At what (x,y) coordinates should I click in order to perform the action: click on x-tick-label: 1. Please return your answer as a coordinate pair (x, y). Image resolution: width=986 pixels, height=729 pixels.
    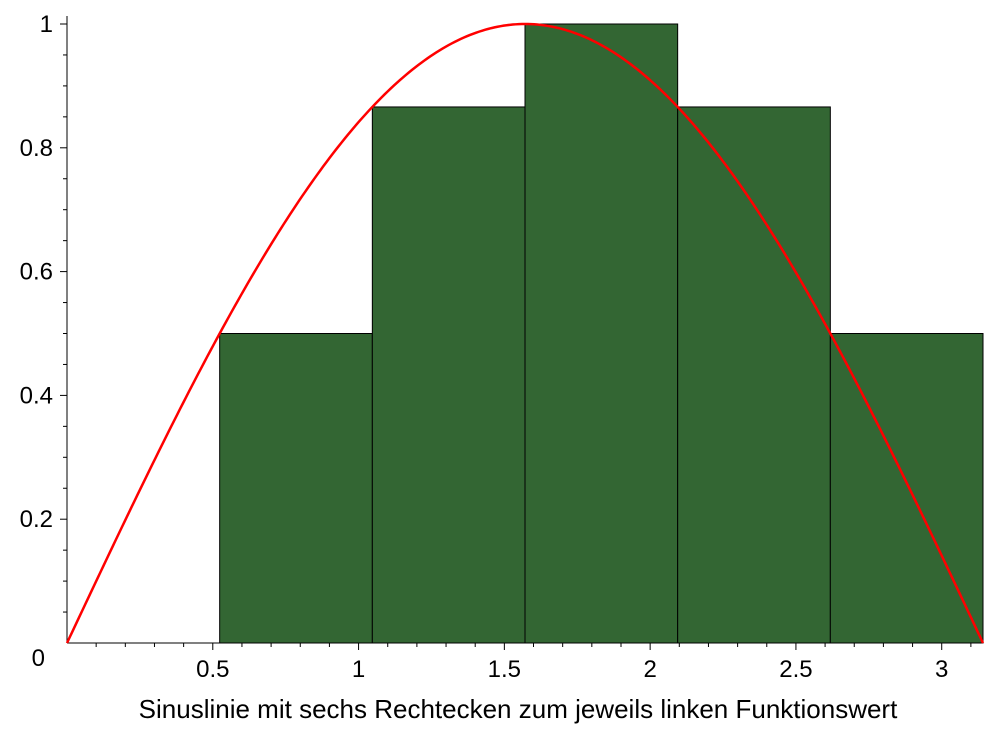
    Looking at the image, I should click on (358, 669).